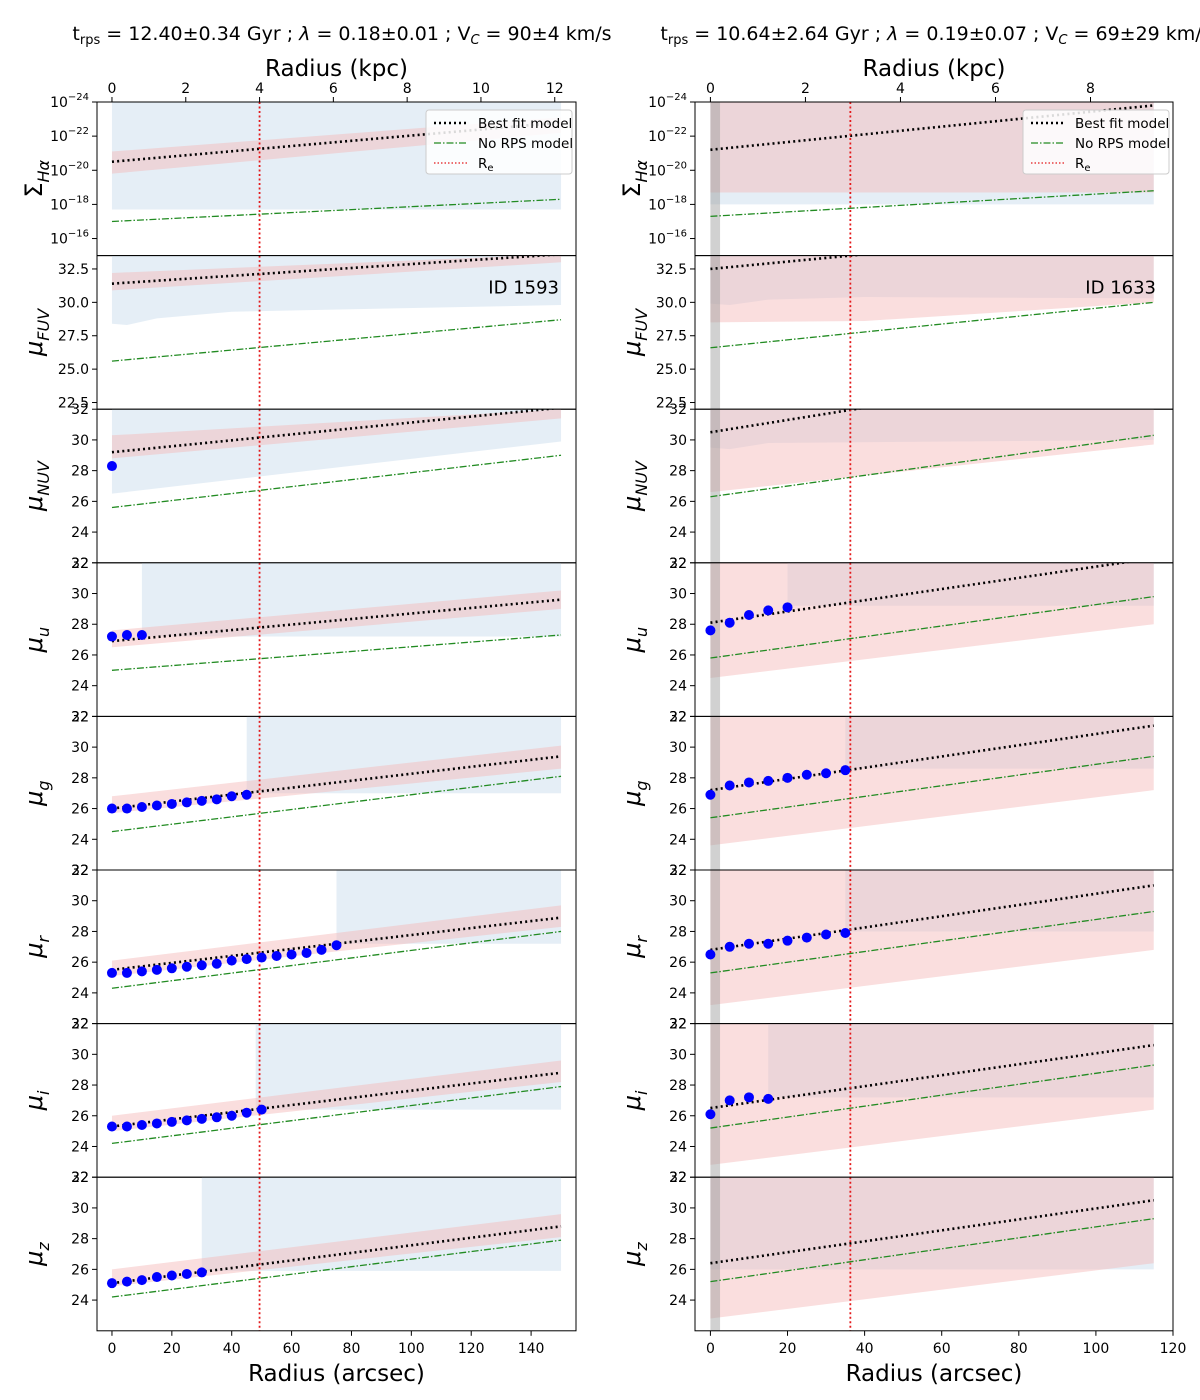  Describe the element at coordinates (481, 89) in the screenshot. I see `top-tick-label: 10` at that location.